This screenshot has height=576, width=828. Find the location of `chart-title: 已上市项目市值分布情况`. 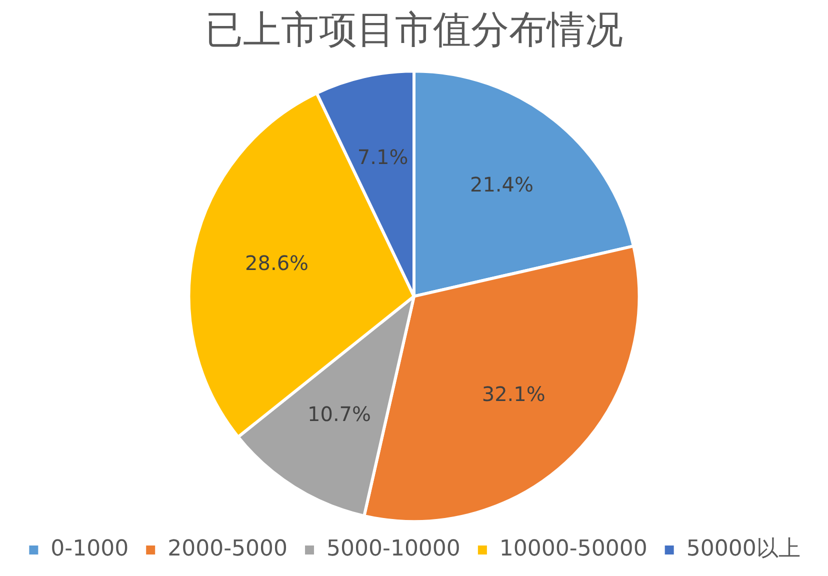

chart-title: 已上市项目市值分布情况 is located at coordinates (414, 30).